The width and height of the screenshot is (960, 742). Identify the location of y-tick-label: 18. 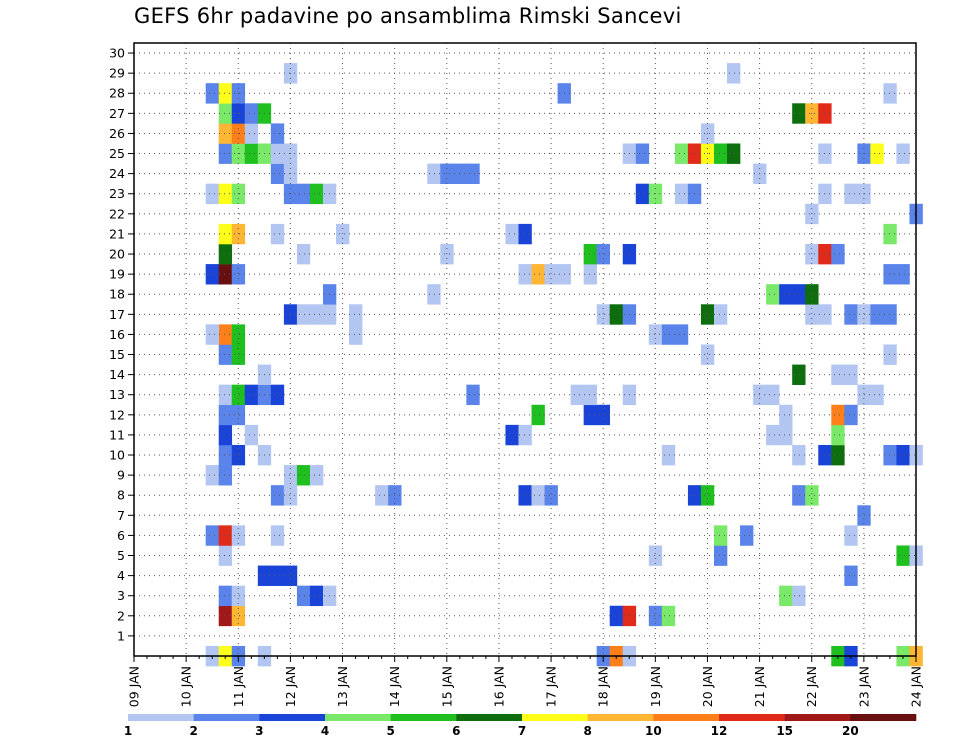
(117, 294).